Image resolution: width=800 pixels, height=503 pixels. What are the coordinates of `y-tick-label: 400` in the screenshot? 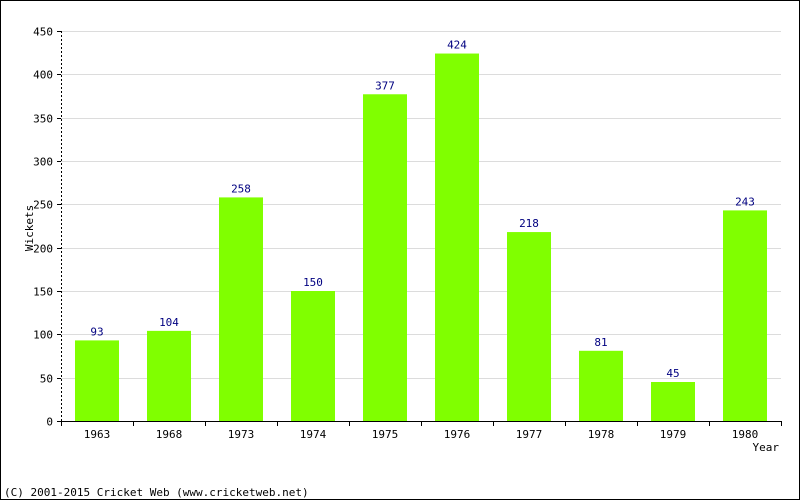 It's located at (43, 75).